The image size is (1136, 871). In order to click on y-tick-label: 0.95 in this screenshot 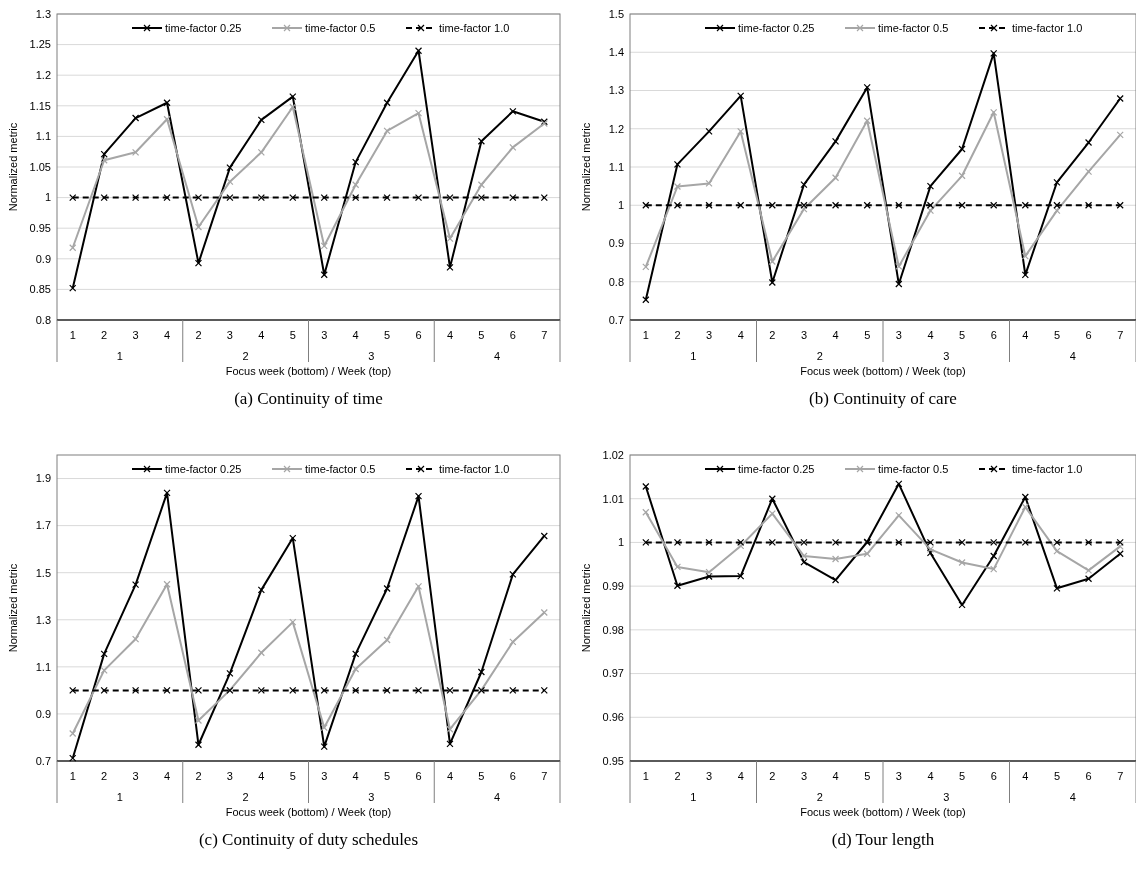, I will do `click(613, 760)`.